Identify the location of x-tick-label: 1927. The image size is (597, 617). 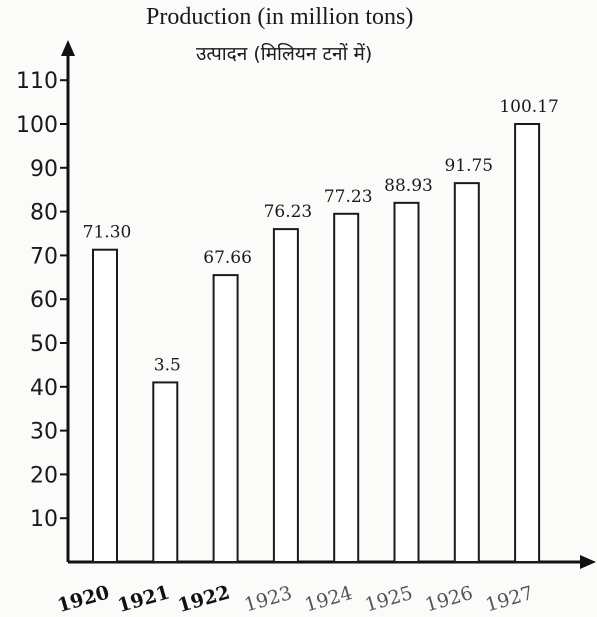
(509, 599).